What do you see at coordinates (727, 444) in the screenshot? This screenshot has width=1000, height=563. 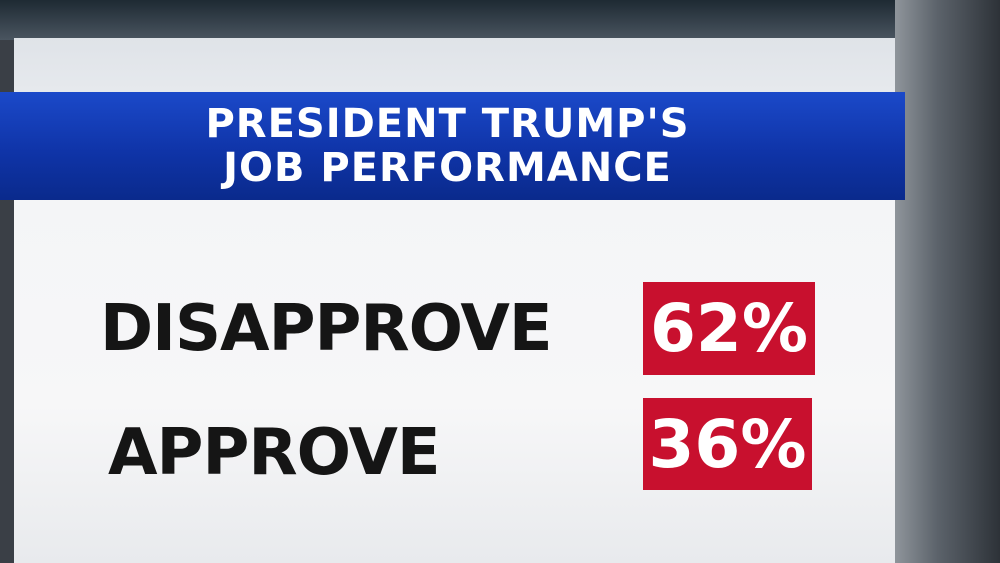 I see `row-value: 36%` at bounding box center [727, 444].